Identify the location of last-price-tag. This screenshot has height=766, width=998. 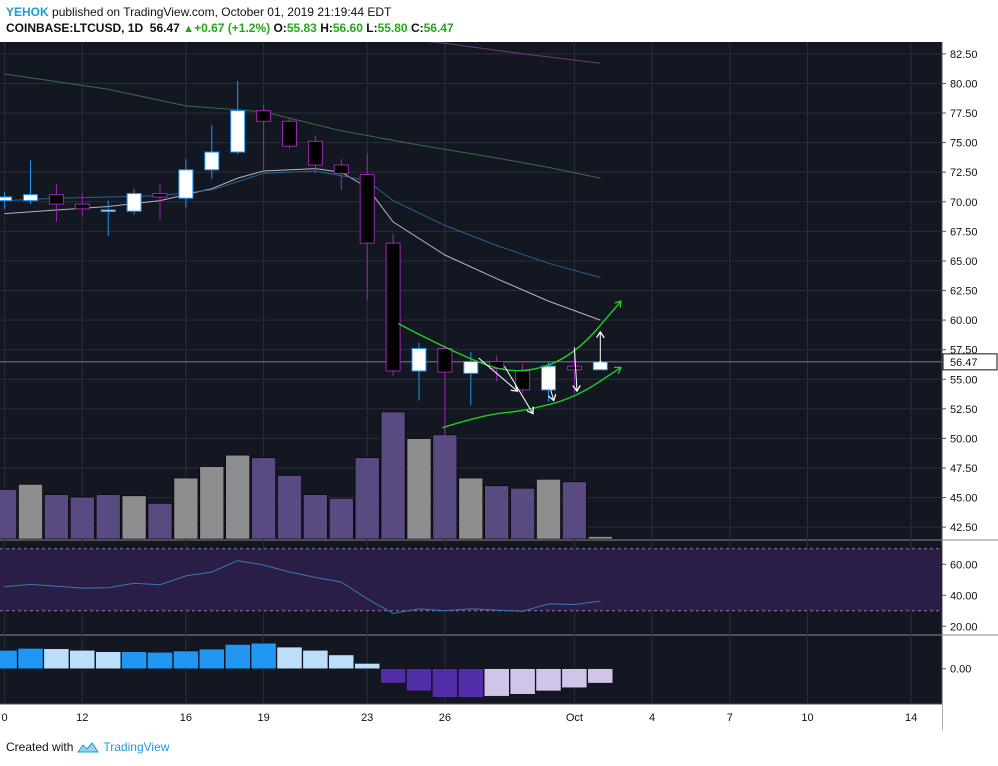
(970, 362).